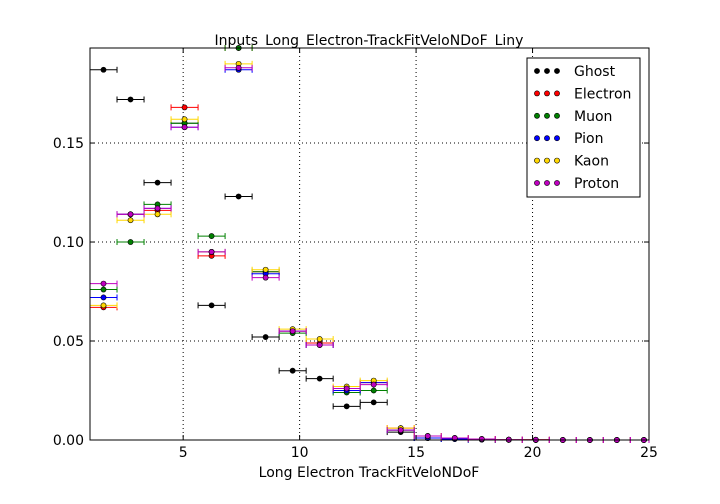  I want to click on legend-label: Kaon, so click(591, 162).